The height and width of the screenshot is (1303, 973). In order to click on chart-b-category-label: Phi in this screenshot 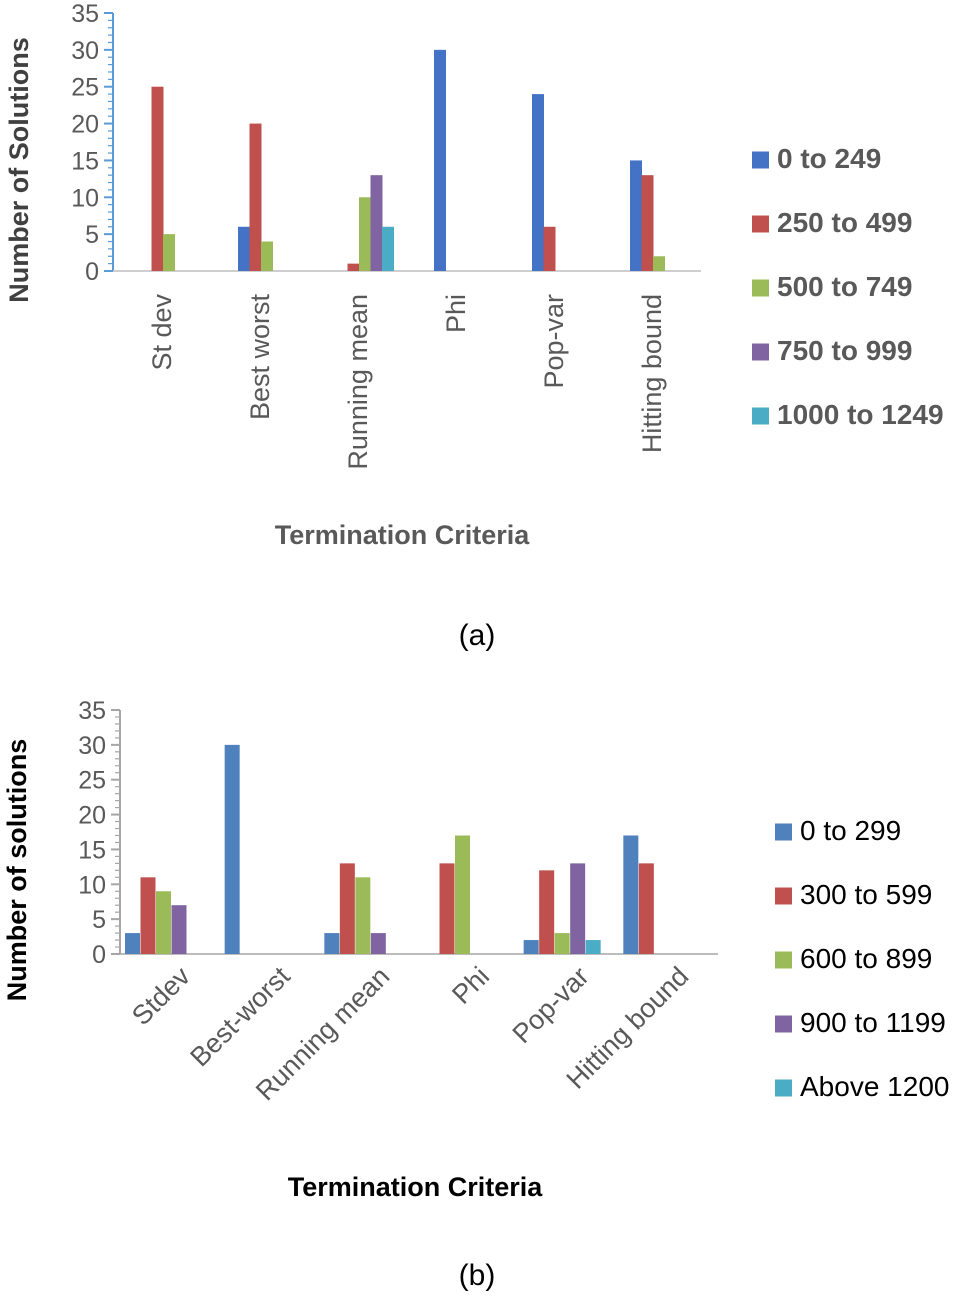, I will do `click(470, 985)`.